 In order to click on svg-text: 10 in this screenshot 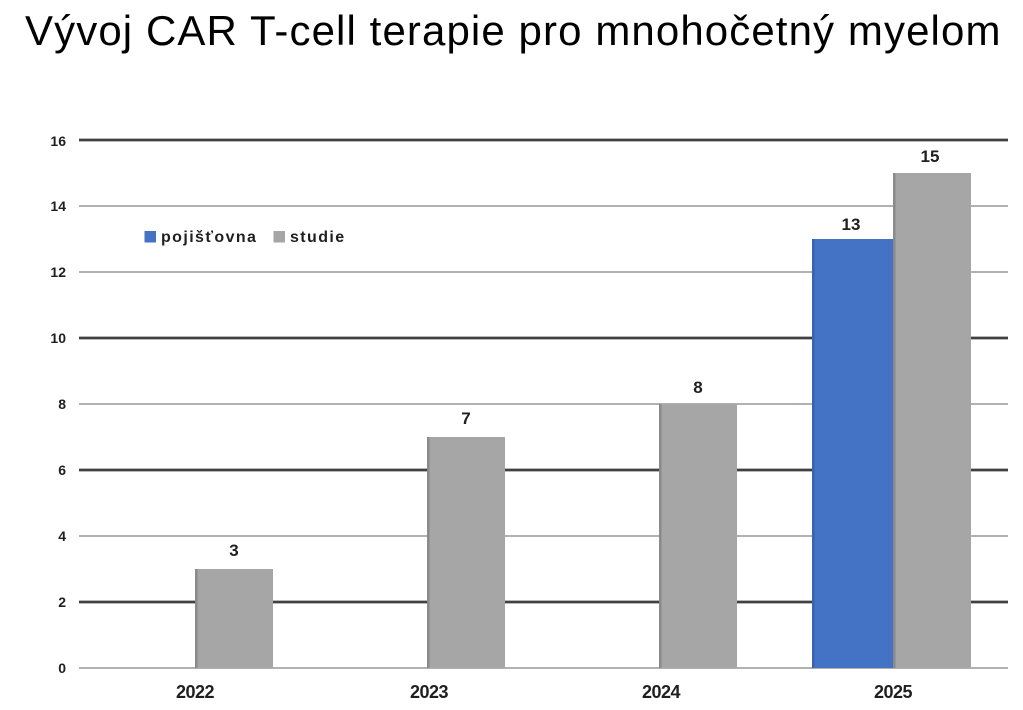, I will do `click(58, 338)`.